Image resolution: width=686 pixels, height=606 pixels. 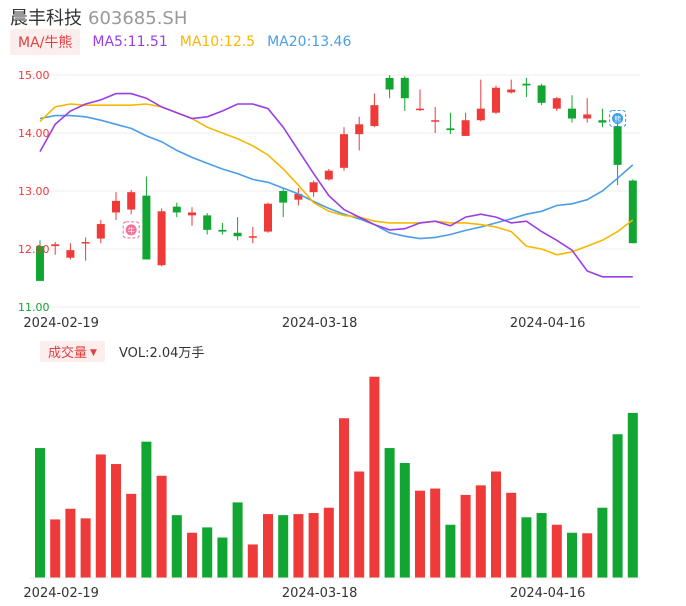 I want to click on volume-legend: 成交量 ▼ VOL:2.04万手, so click(x=122, y=351).